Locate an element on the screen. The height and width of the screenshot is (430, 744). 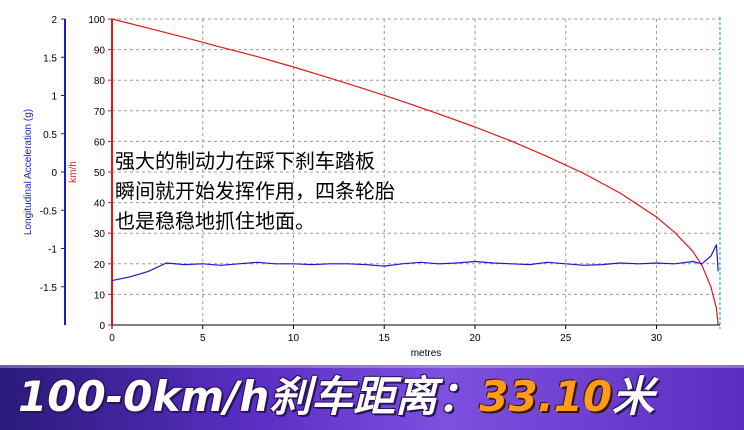
speed-axis-label: km/h is located at coordinates (73, 172).